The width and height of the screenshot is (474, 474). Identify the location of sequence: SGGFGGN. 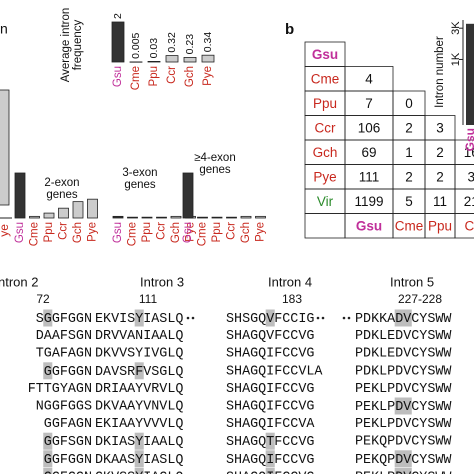
(64, 319).